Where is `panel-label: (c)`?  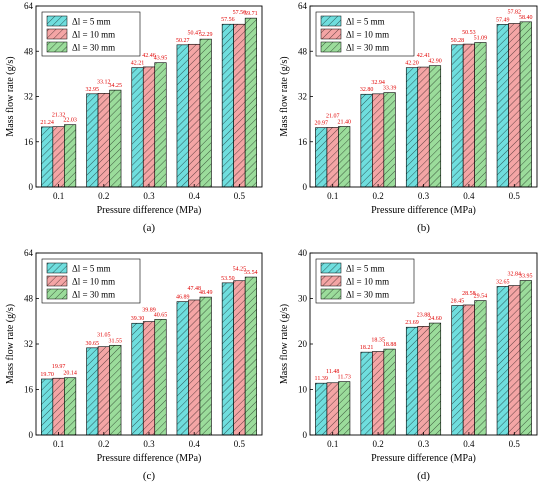 panel-label: (c) is located at coordinates (149, 476).